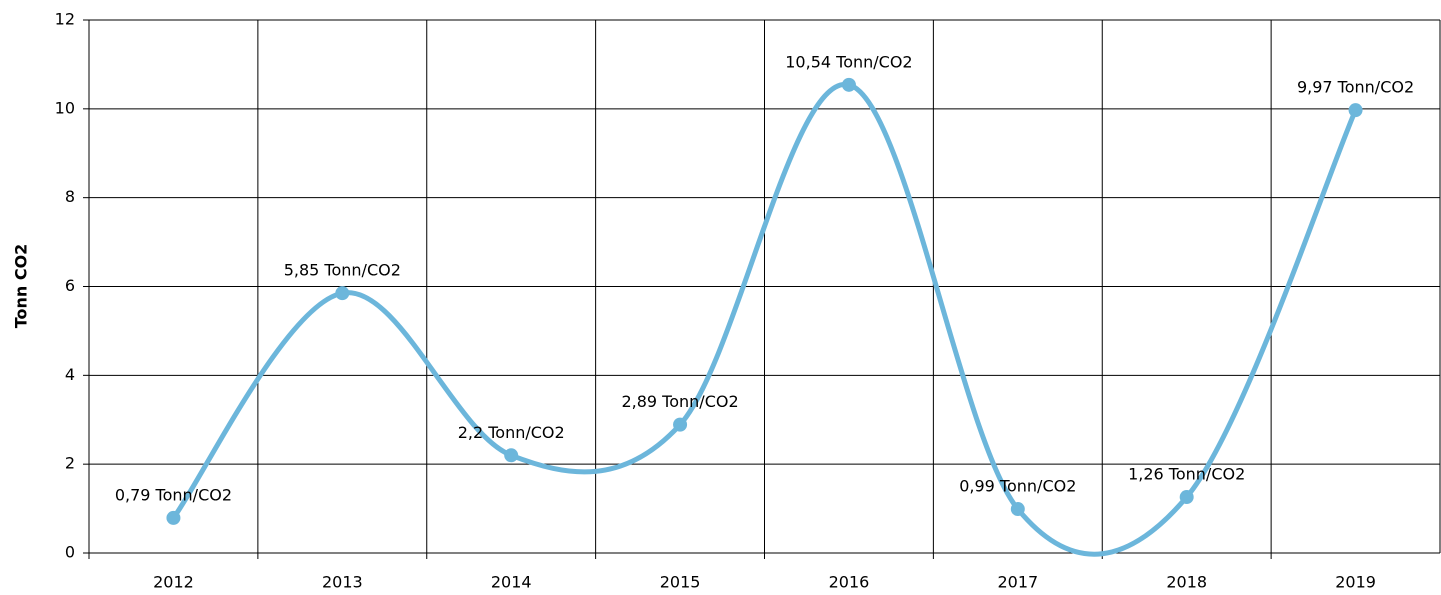 The width and height of the screenshot is (1441, 595). What do you see at coordinates (1017, 486) in the screenshot?
I see `data-label: 0,99 Tonn/CO2` at bounding box center [1017, 486].